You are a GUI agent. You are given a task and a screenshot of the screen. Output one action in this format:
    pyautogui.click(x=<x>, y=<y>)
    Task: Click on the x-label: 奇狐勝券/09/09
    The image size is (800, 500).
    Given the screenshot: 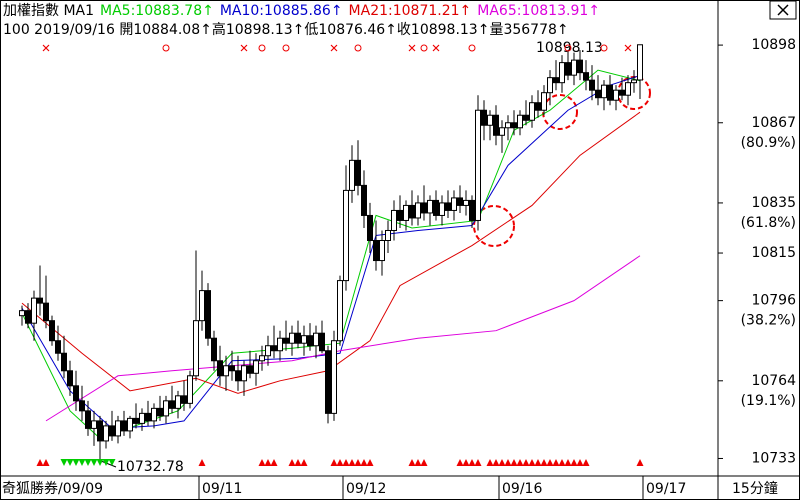 What is the action you would take?
    pyautogui.click(x=52, y=488)
    